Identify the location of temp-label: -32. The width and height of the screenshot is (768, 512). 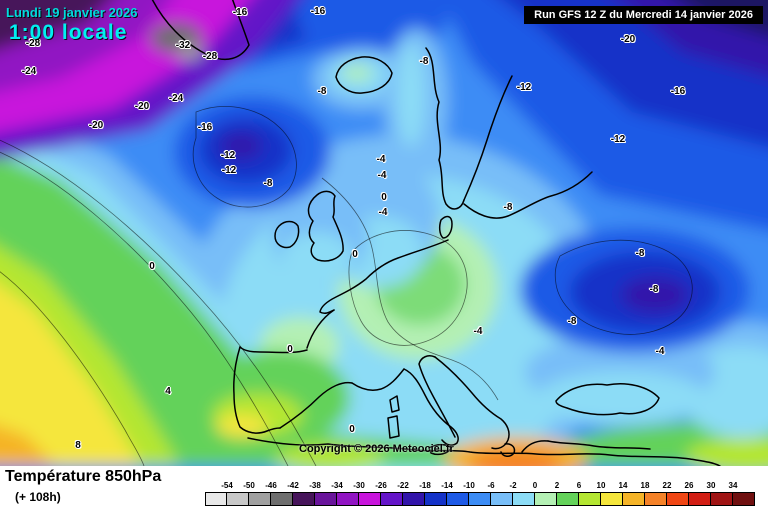
(183, 45).